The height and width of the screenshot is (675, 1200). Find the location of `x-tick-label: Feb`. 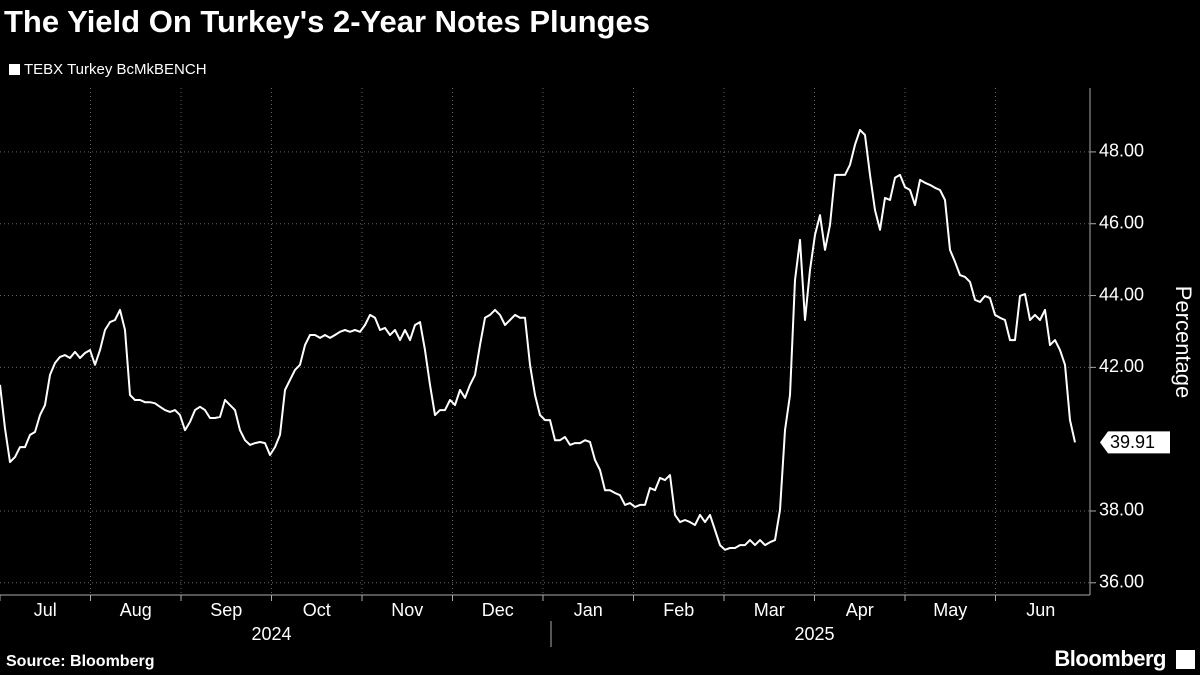

x-tick-label: Feb is located at coordinates (678, 610).